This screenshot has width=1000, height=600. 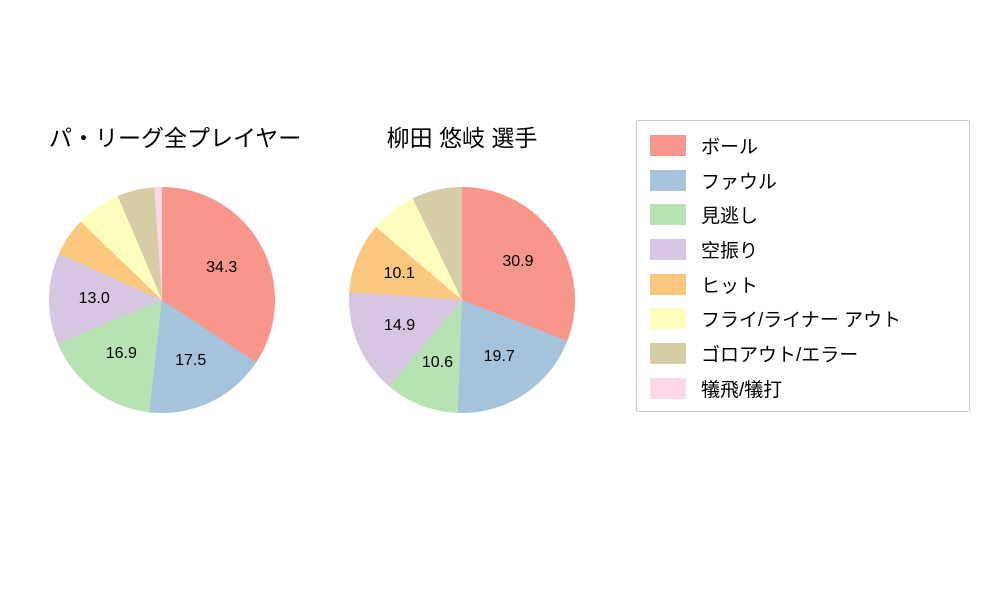 I want to click on pie-chart-player: 30.9 19.7 10.6 14.9 10.1, so click(x=462, y=300).